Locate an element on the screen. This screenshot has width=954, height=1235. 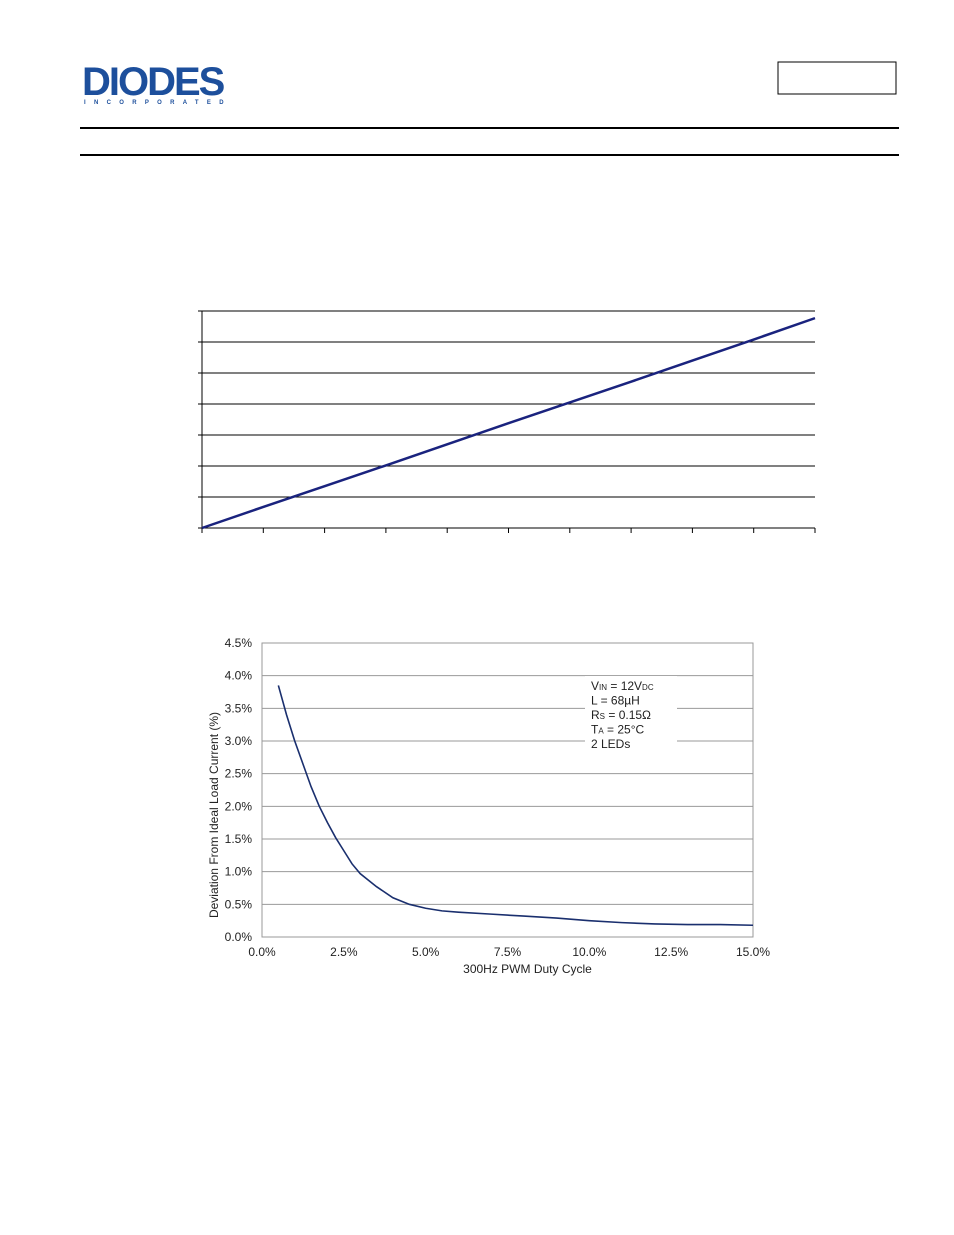
y-tick-label: 2.0% is located at coordinates (239, 806).